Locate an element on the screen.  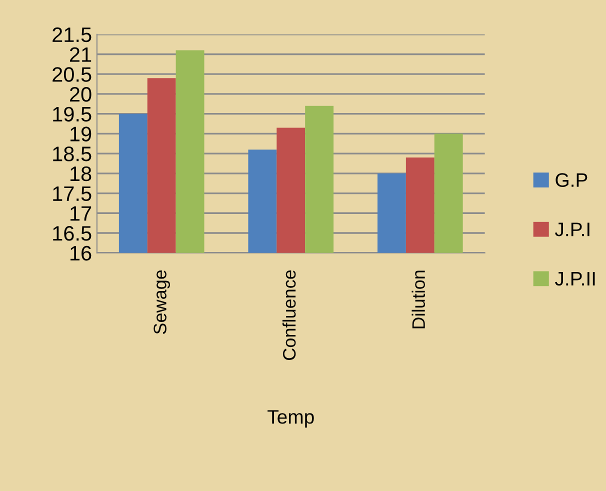
y-tick-label: 21 is located at coordinates (81, 54).